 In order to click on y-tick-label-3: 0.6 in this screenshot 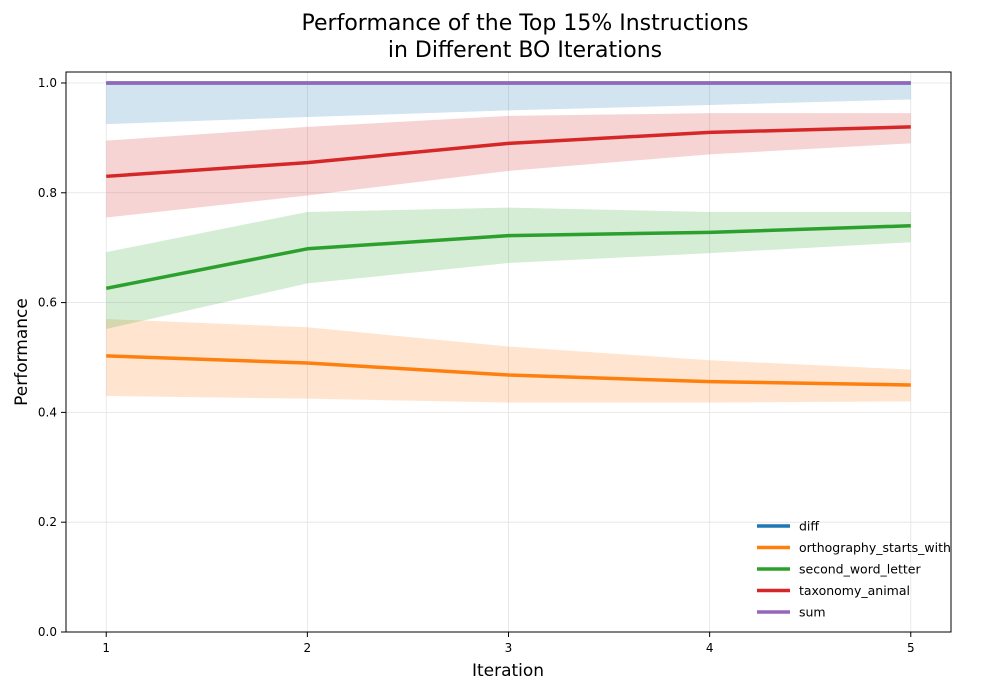, I will do `click(47, 303)`.